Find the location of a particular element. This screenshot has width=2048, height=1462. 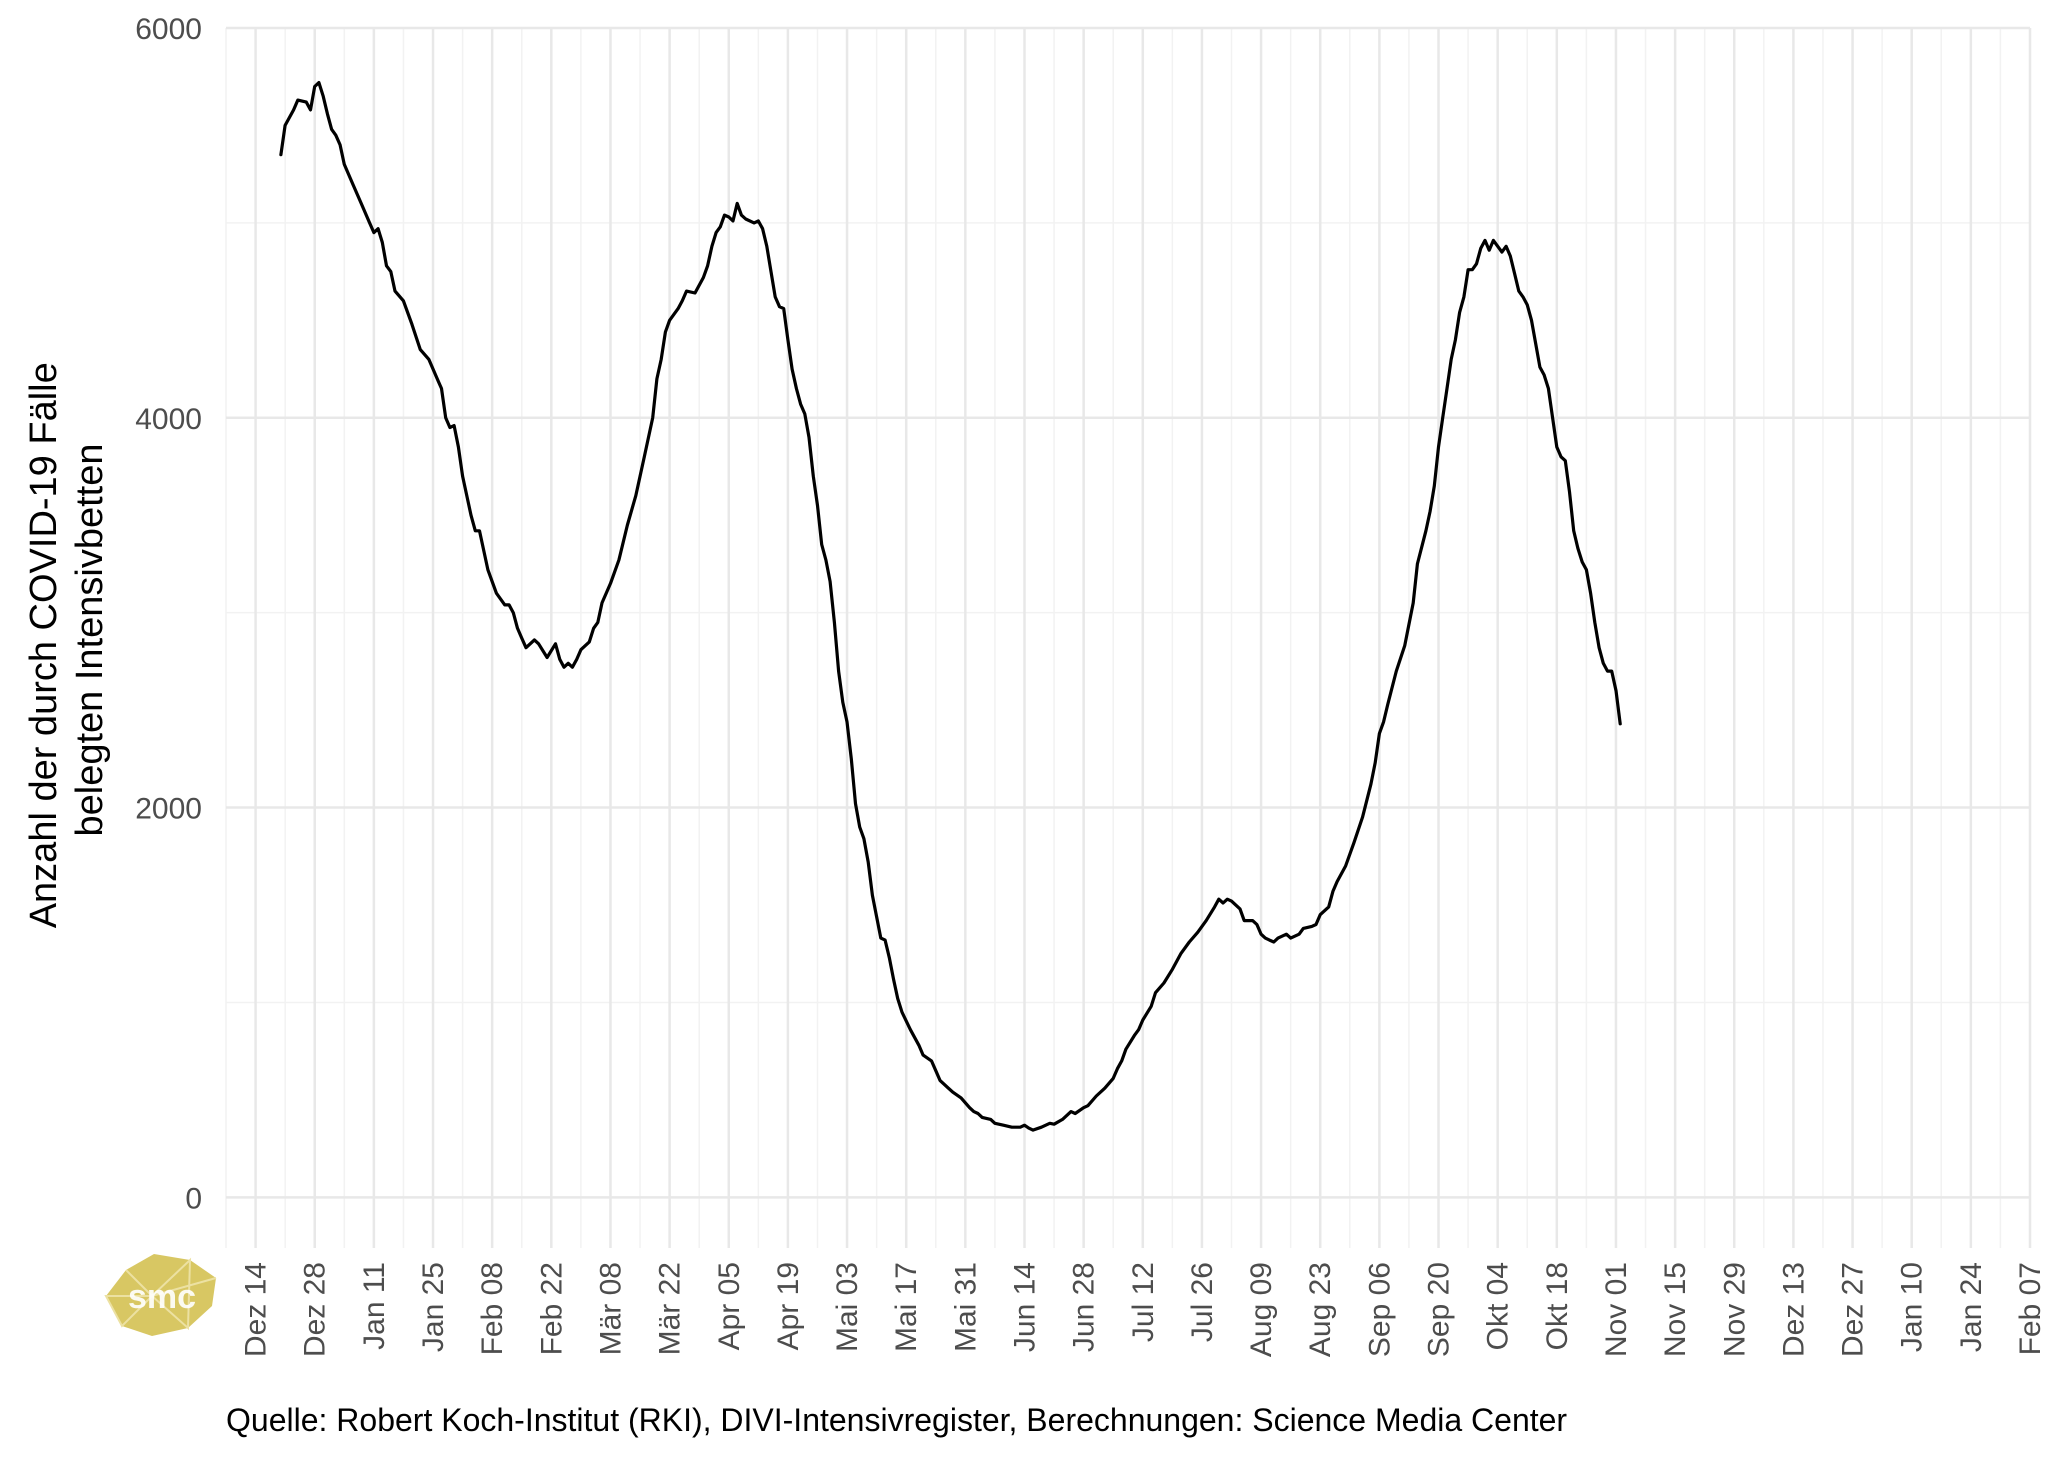

smc-logo-facets is located at coordinates (160, 1294).